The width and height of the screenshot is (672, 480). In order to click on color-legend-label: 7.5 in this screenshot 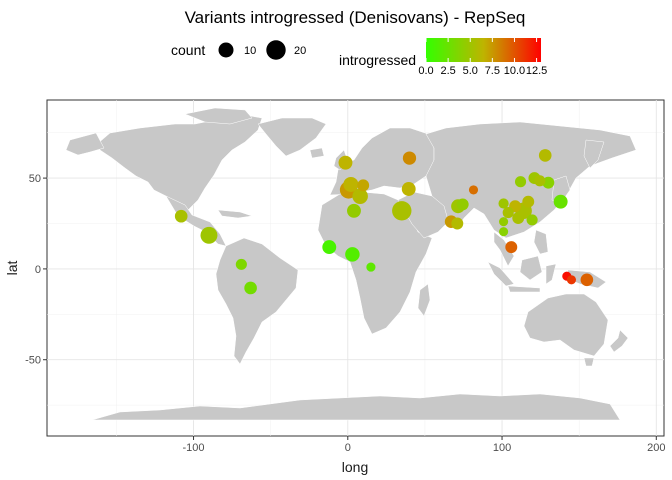, I will do `click(492, 71)`.